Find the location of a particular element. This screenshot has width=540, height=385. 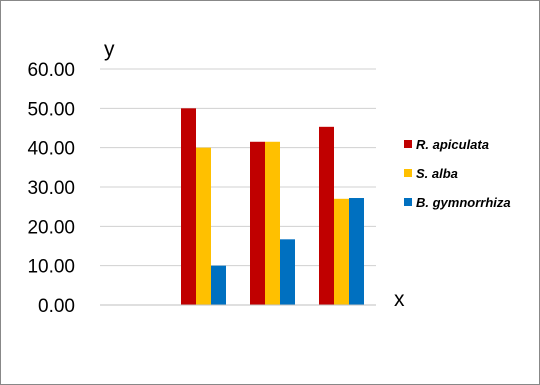

y-tick-labels: 0.00 10.00 20.00 30.00 40.00 50.00 60.00 is located at coordinates (51, 188).